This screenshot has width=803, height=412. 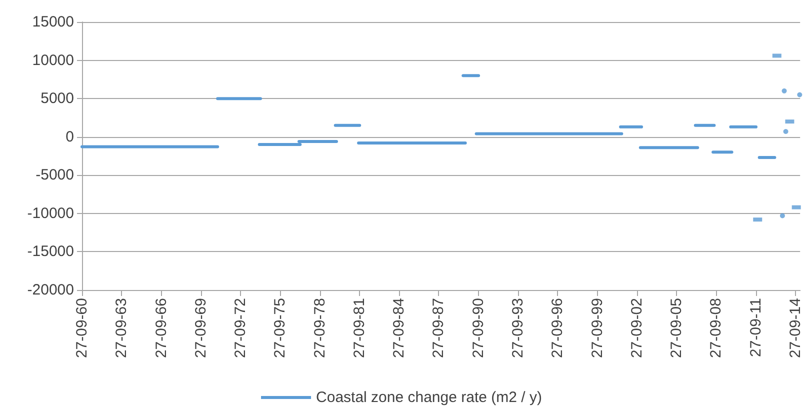 I want to click on y-tick-label: -5000, so click(x=55, y=175).